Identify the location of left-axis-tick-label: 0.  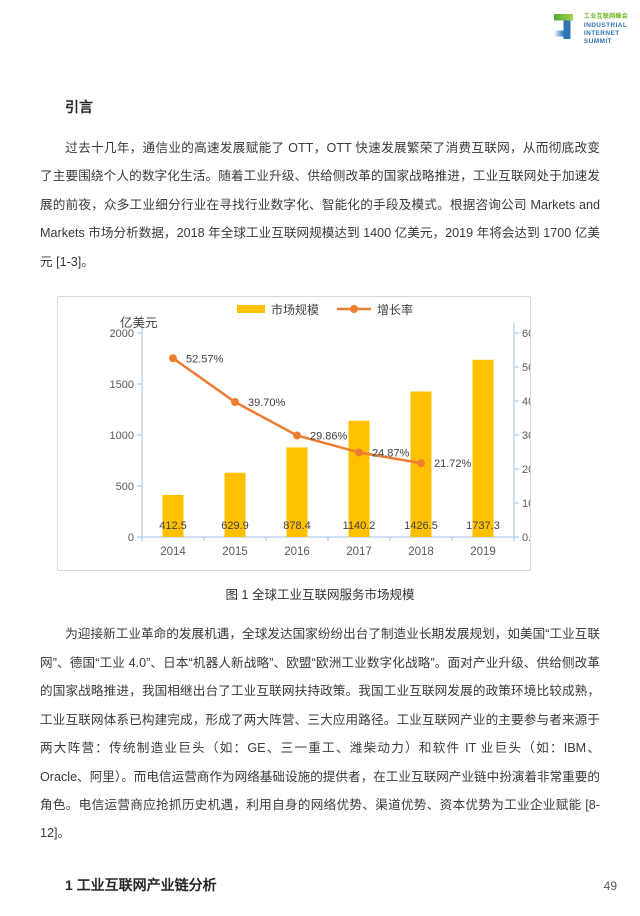
(131, 538).